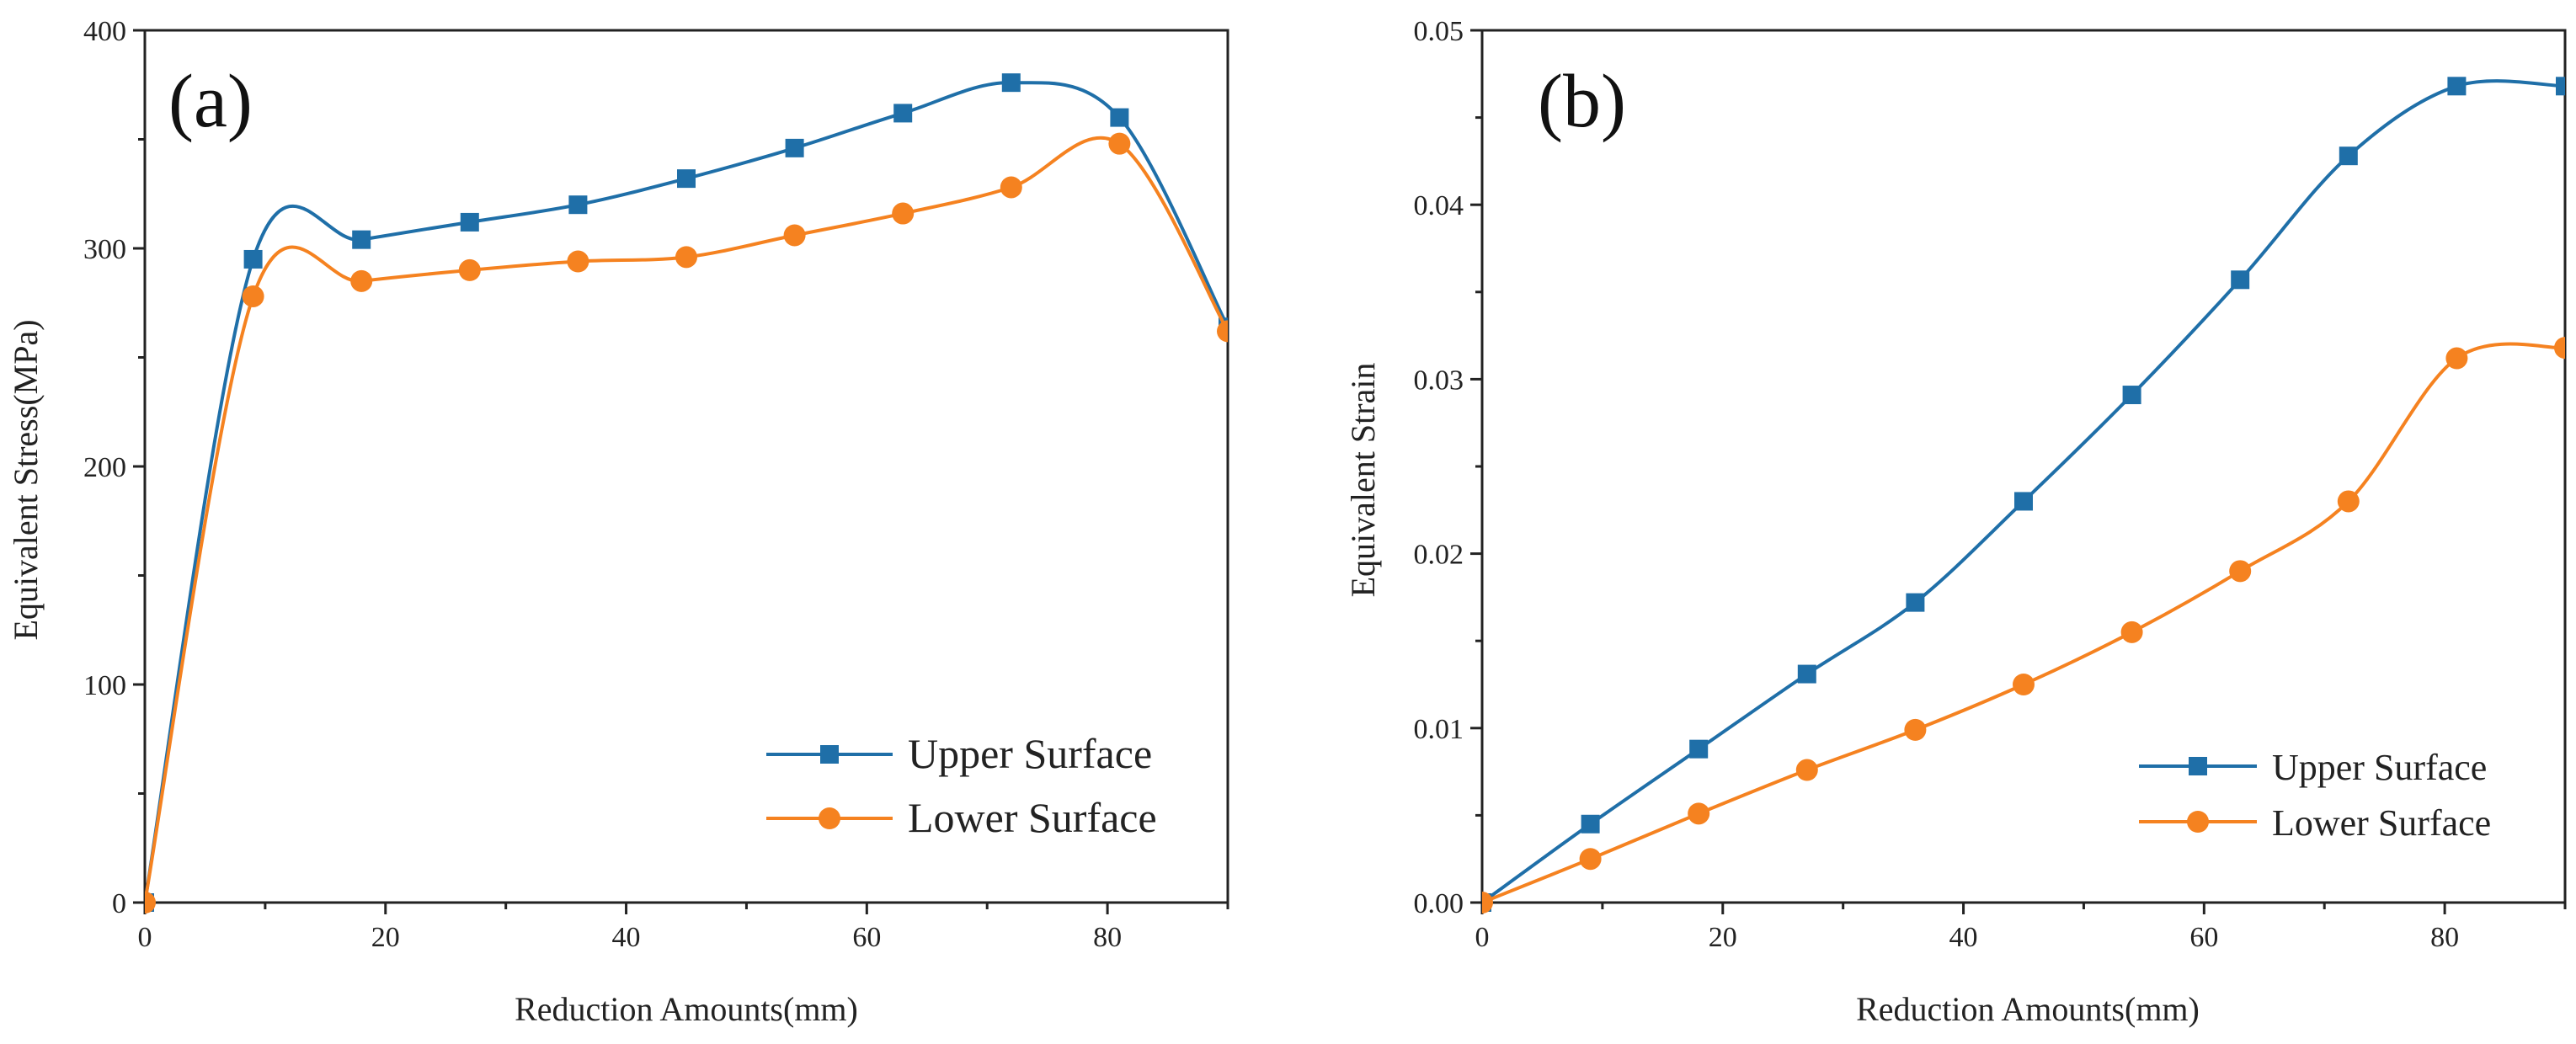 This screenshot has width=2576, height=1044. What do you see at coordinates (1439, 31) in the screenshot?
I see `panel-b-y-tick-label: 0.05` at bounding box center [1439, 31].